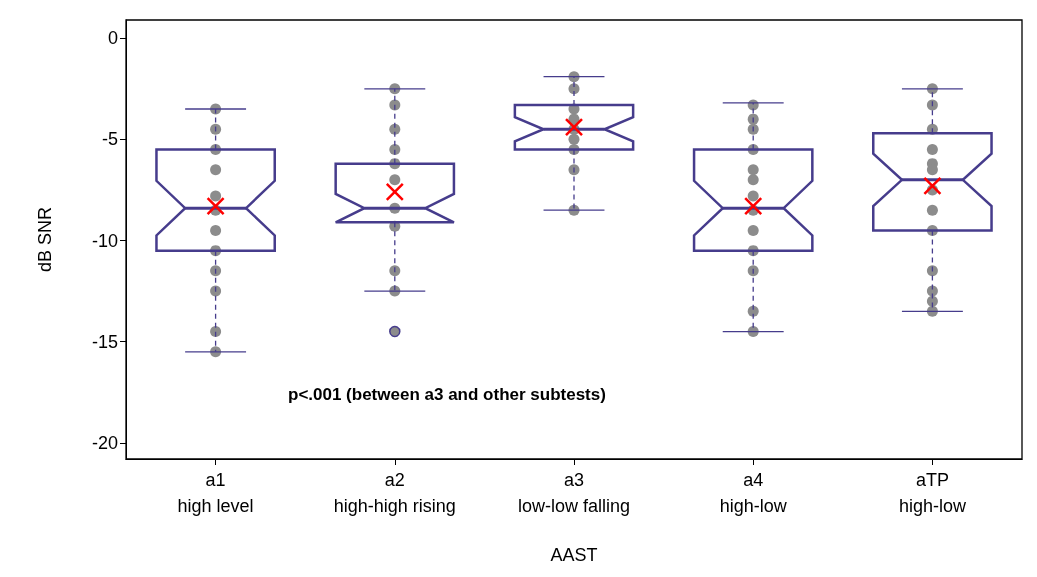  What do you see at coordinates (215, 493) in the screenshot?
I see `x-tick-label: a1 high level` at bounding box center [215, 493].